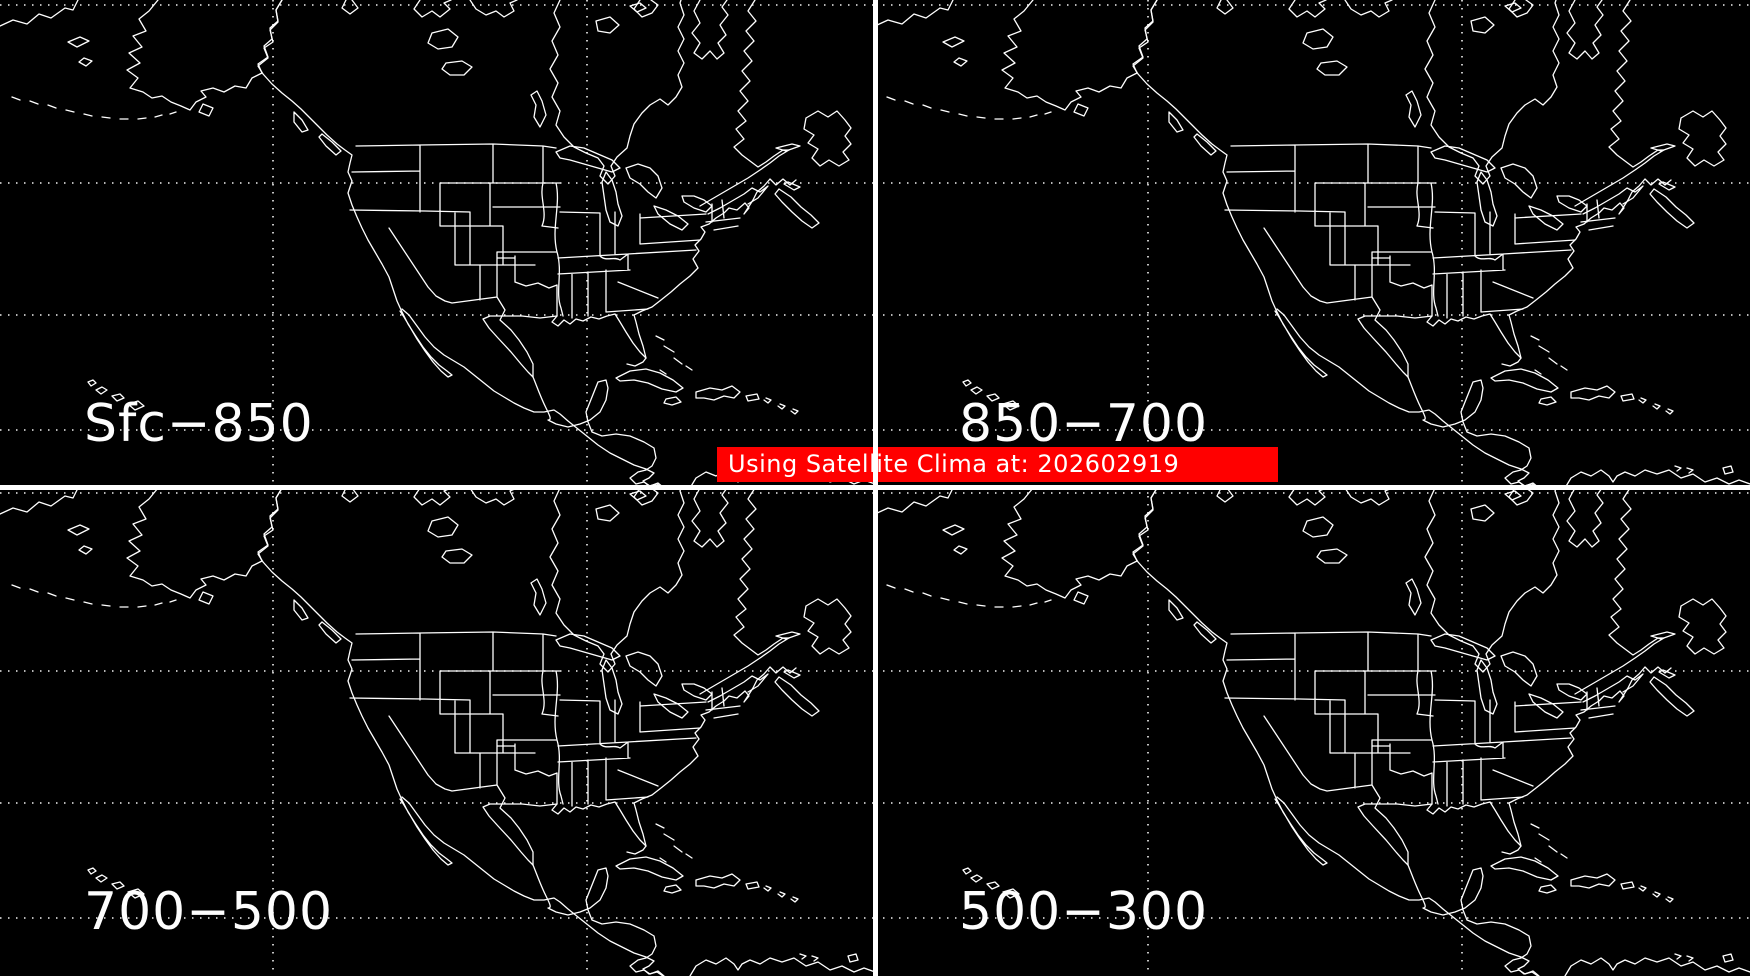 The height and width of the screenshot is (976, 1750). What do you see at coordinates (199, 424) in the screenshot?
I see `panel-label-sfc-850: Sfc−850` at bounding box center [199, 424].